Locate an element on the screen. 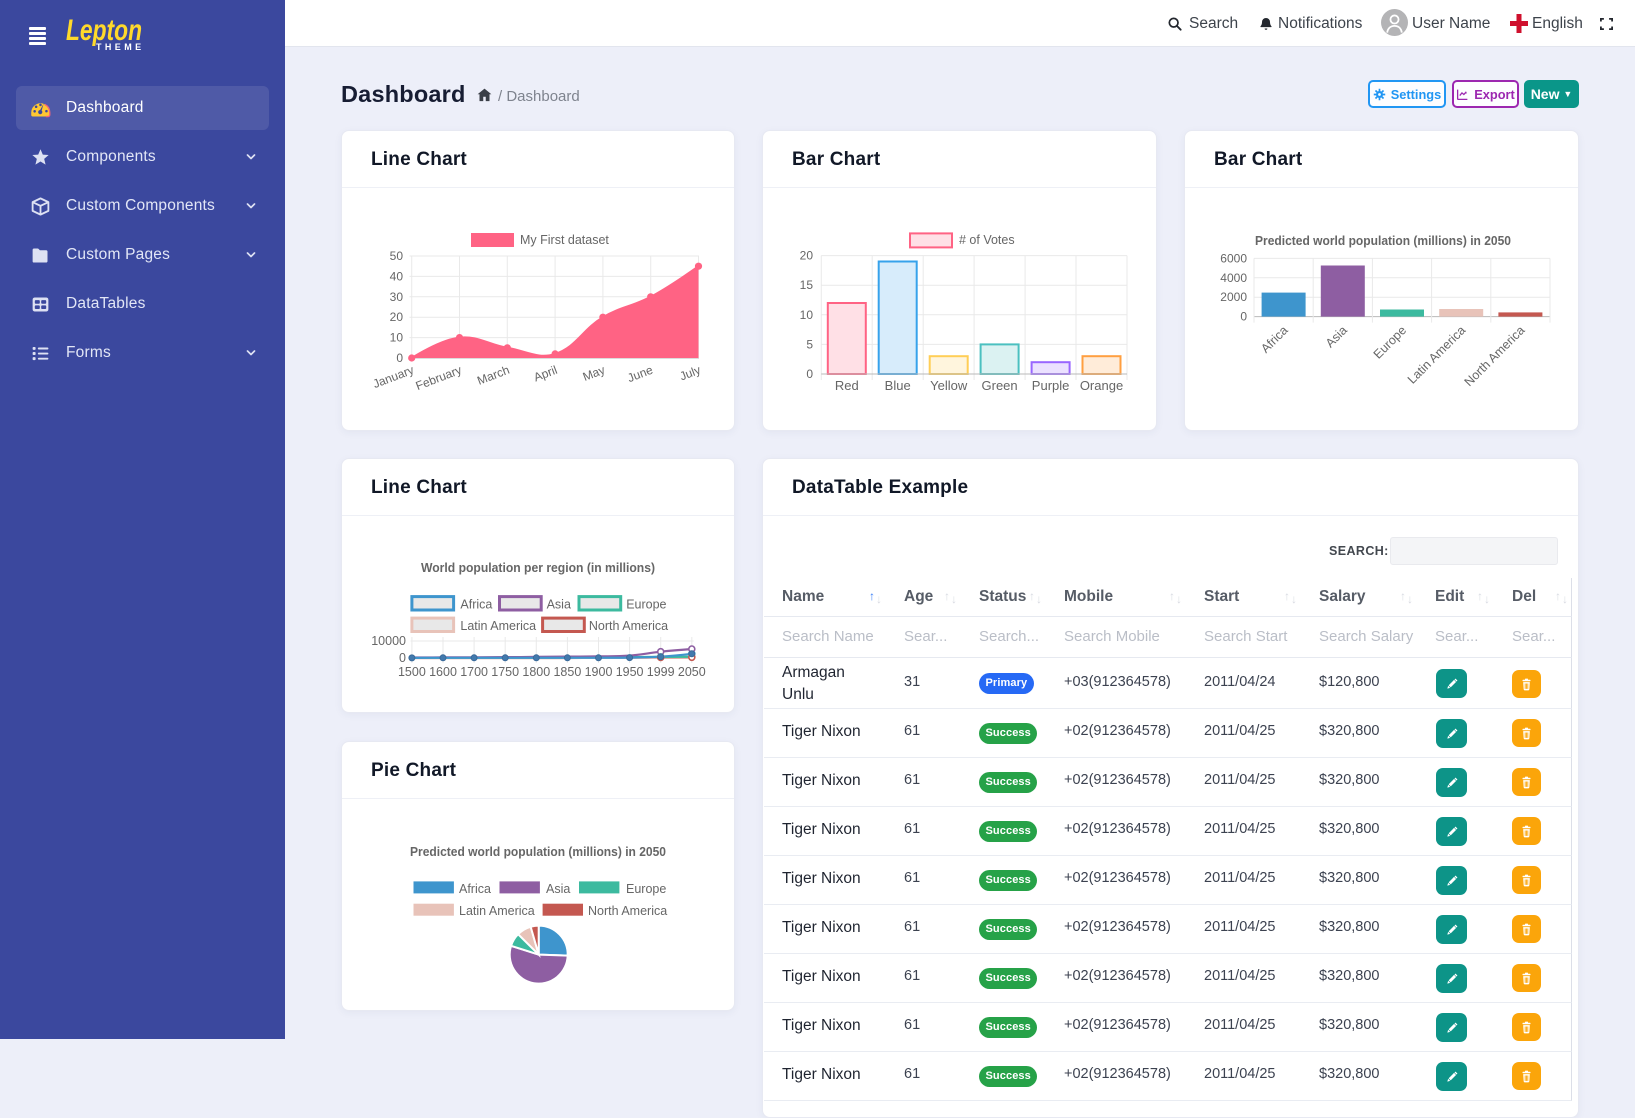 The height and width of the screenshot is (1118, 1635). svg-text: 5 is located at coordinates (809, 344).